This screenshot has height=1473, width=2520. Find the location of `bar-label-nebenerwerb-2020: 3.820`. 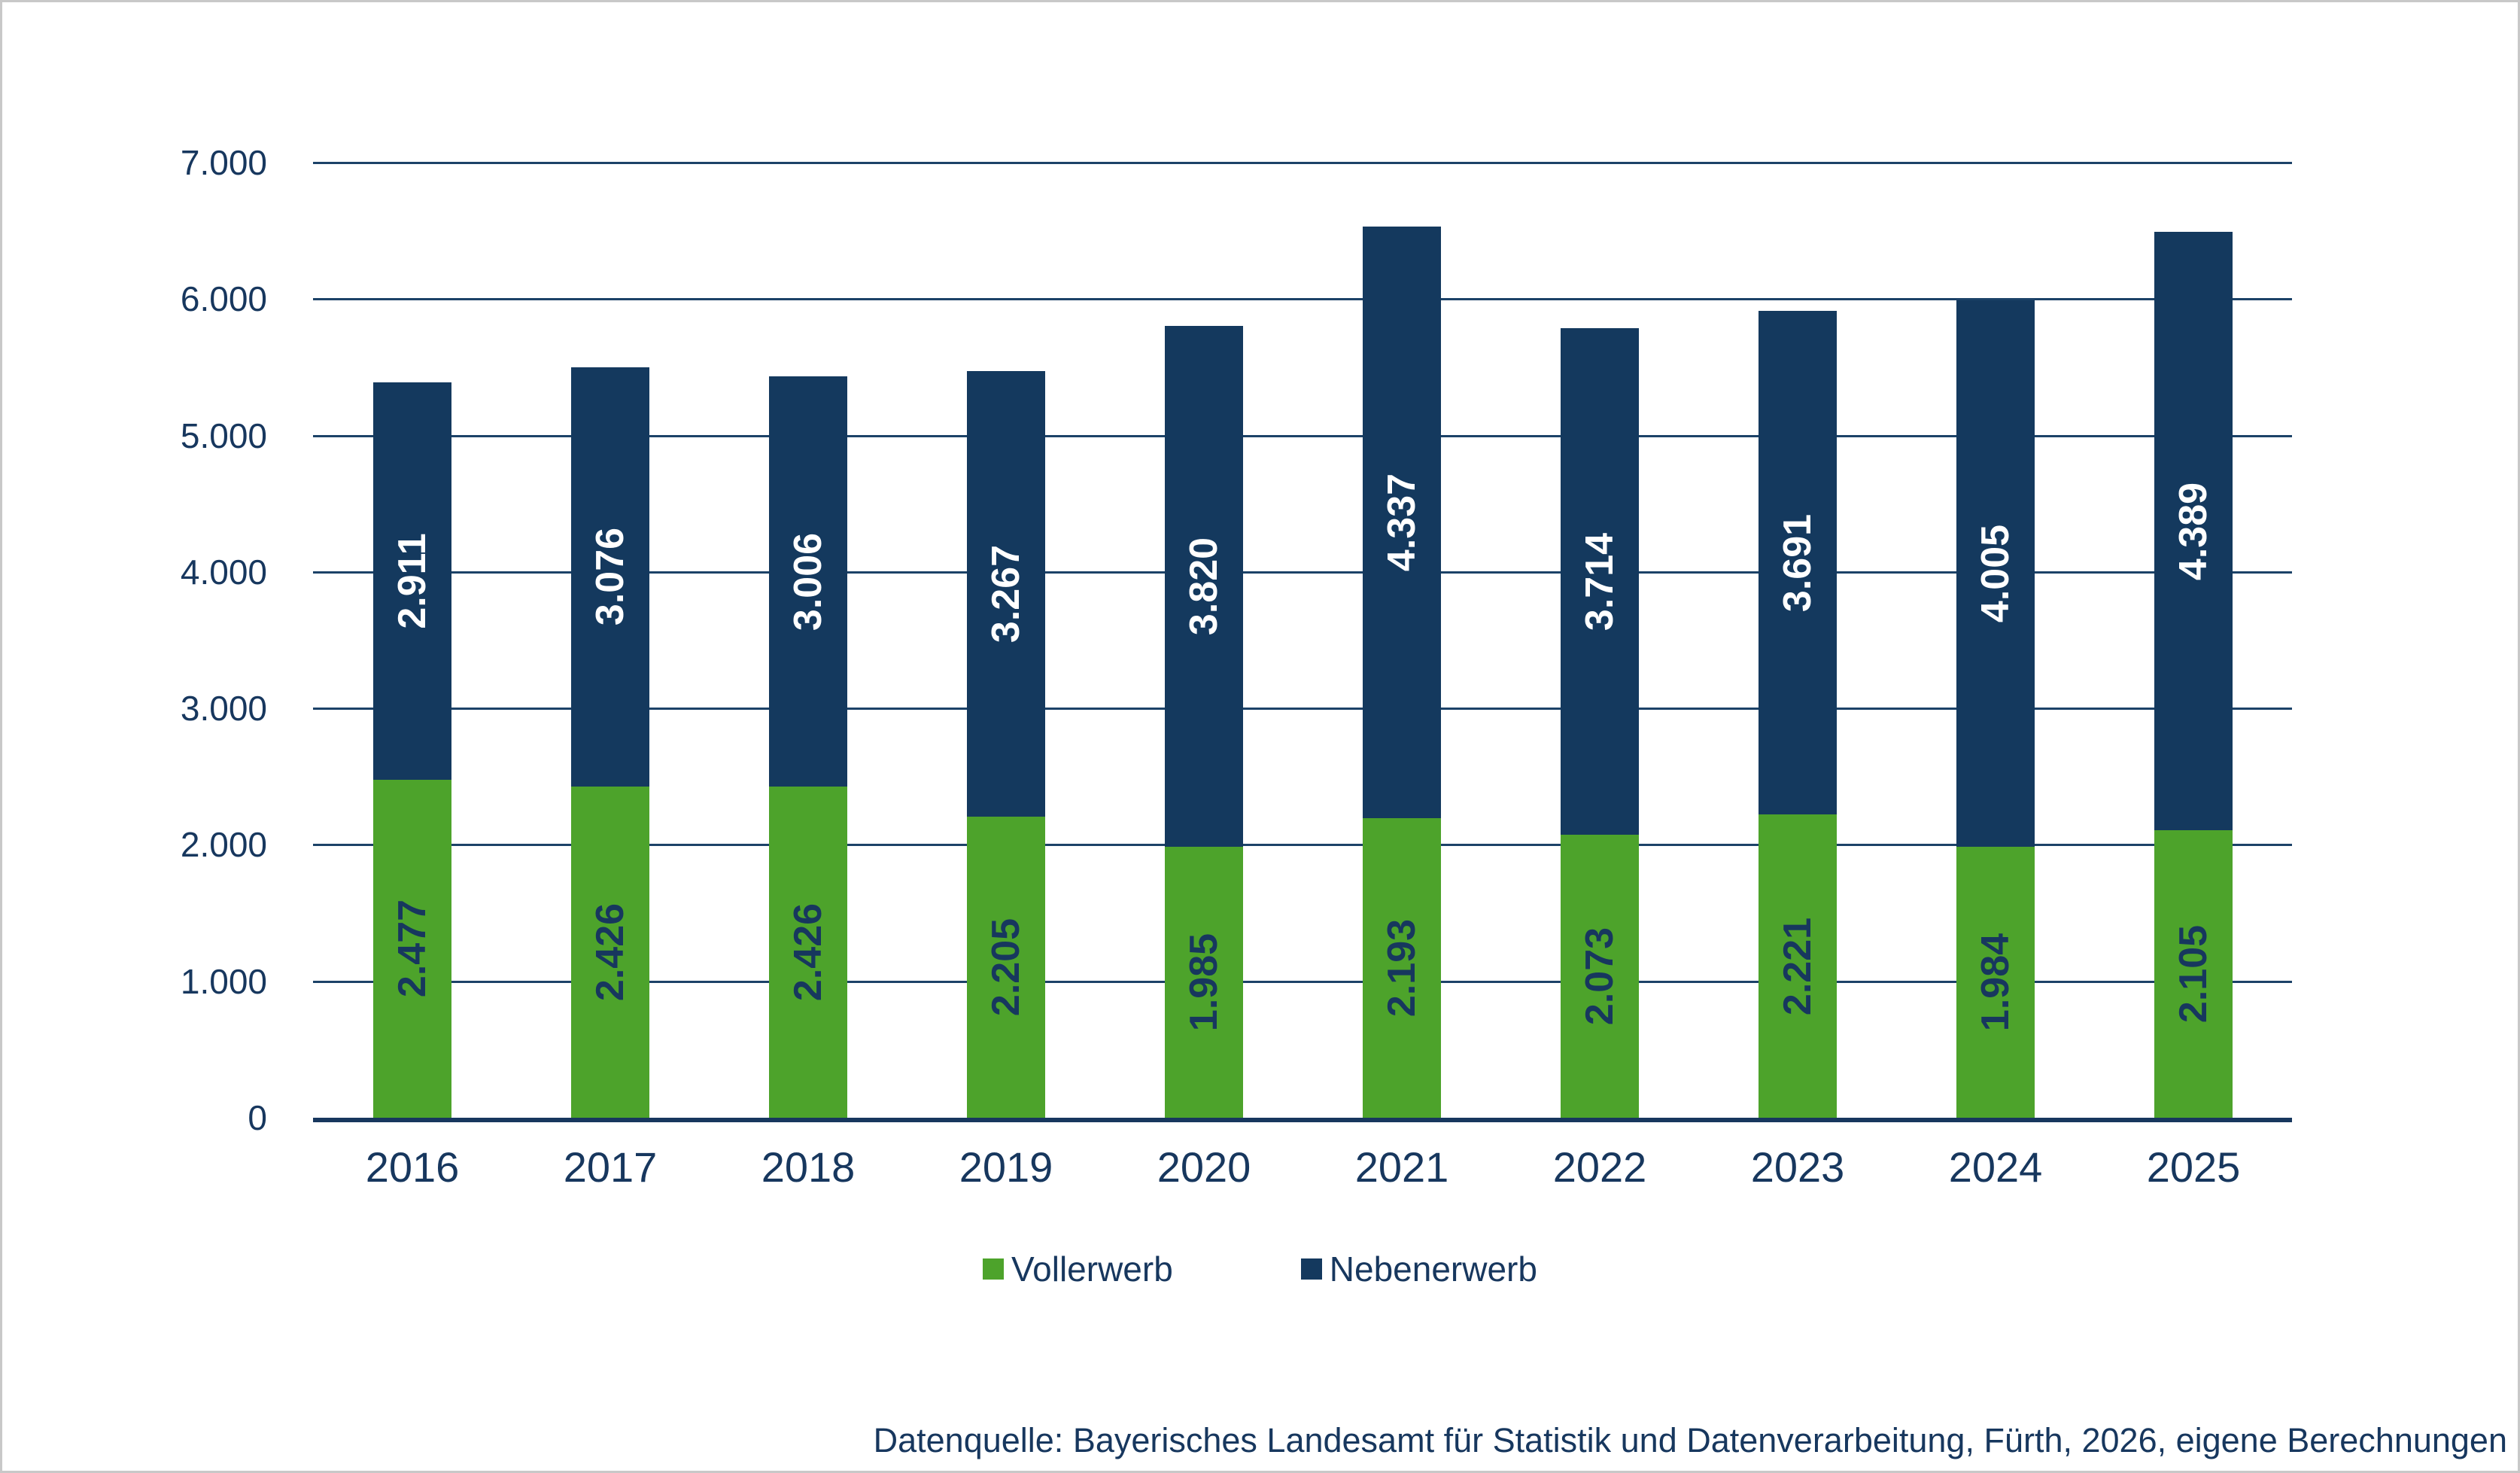

bar-label-nebenerwerb-2020: 3.820 is located at coordinates (1204, 586).